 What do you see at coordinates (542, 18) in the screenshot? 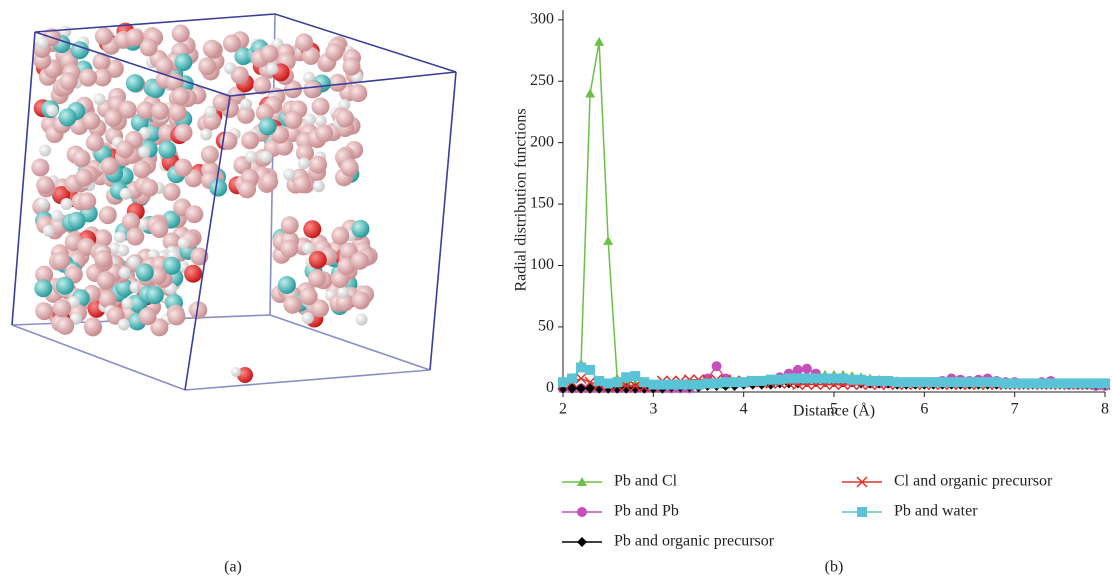
I see `y-tick-label: 300` at bounding box center [542, 18].